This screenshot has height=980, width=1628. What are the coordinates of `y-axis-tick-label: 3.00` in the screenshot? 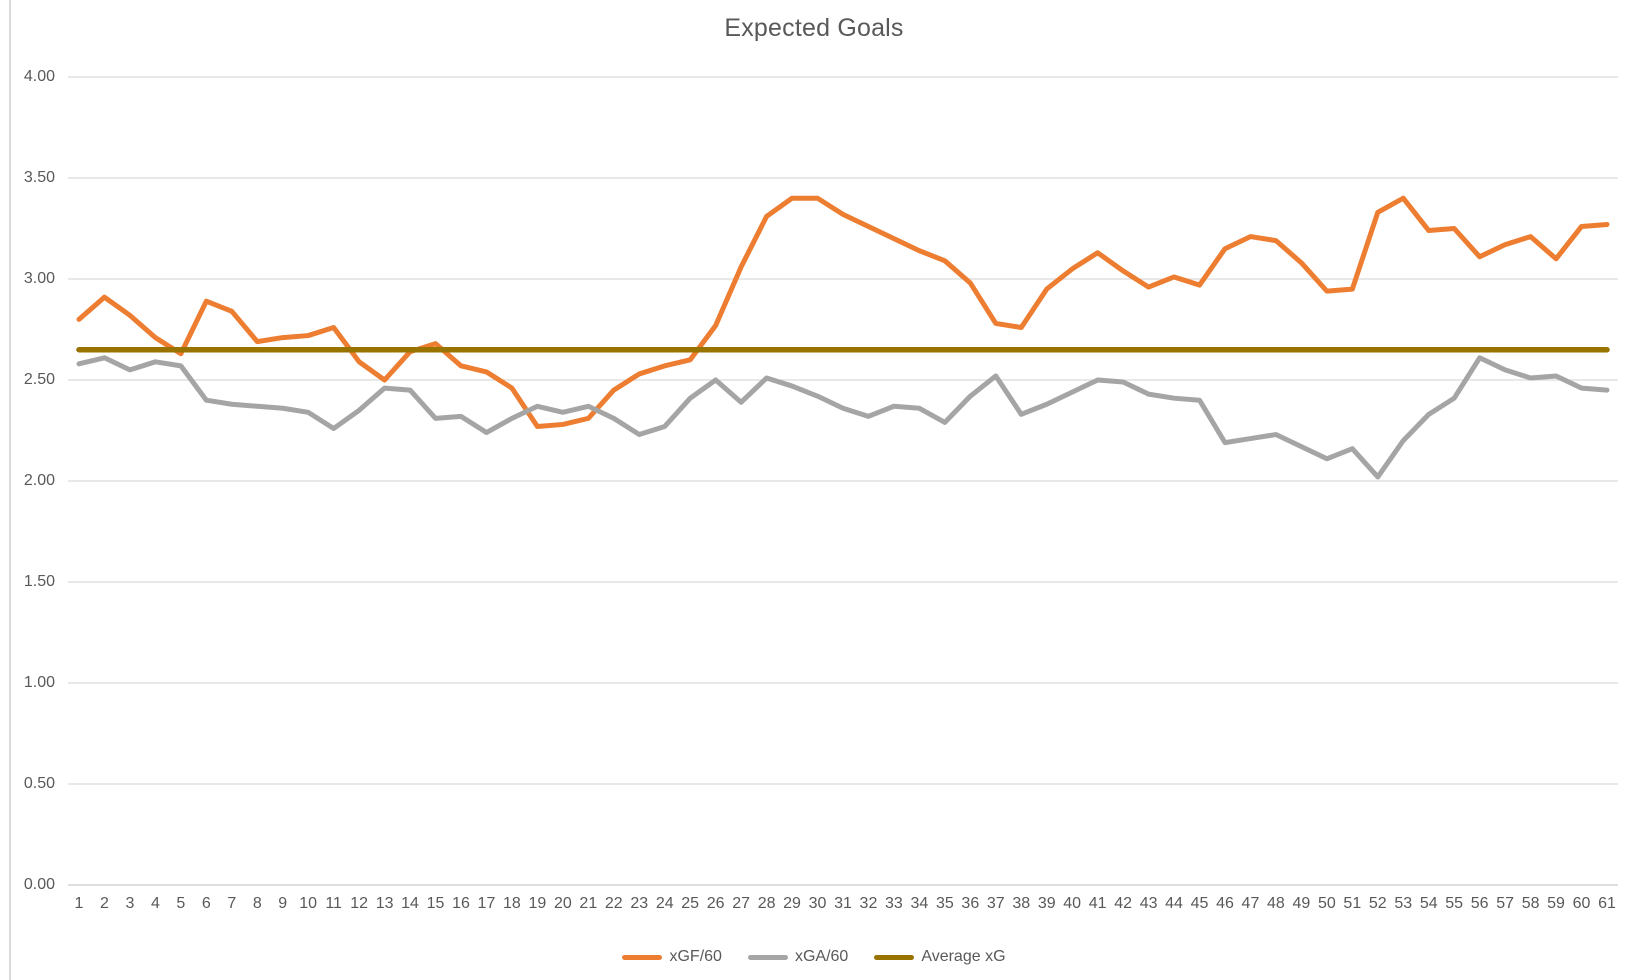 It's located at (39, 278).